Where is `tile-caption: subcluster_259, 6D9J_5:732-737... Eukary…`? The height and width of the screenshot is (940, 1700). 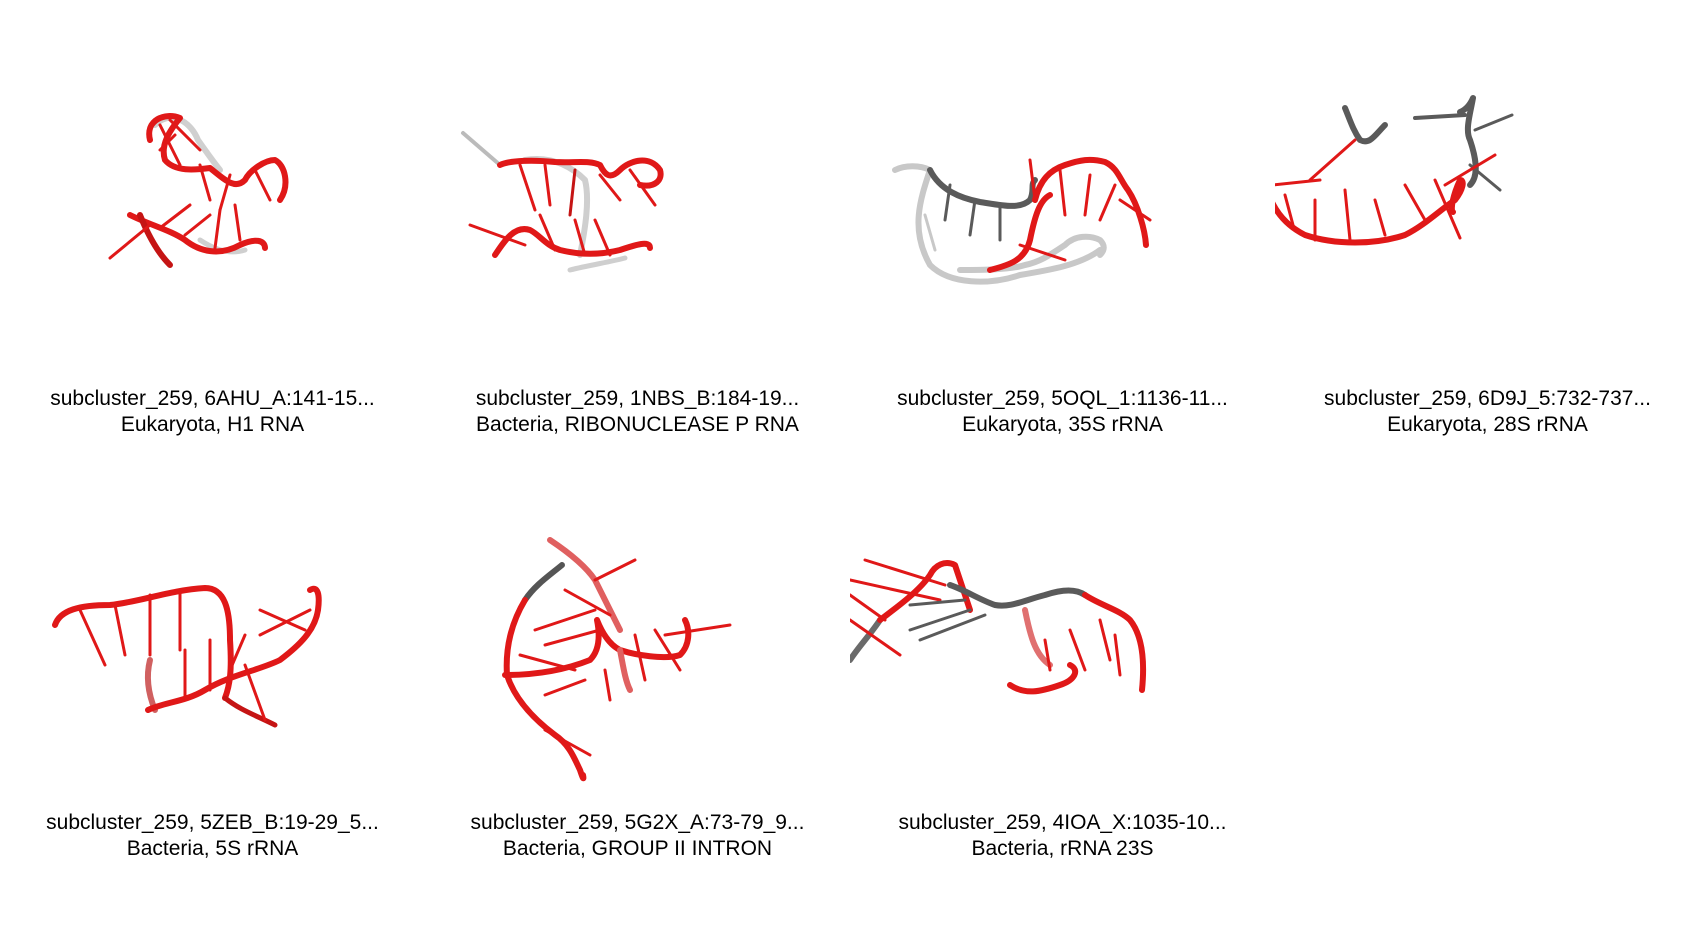
tile-caption: subcluster_259, 6D9J_5:732-737... Eukary… is located at coordinates (1487, 412).